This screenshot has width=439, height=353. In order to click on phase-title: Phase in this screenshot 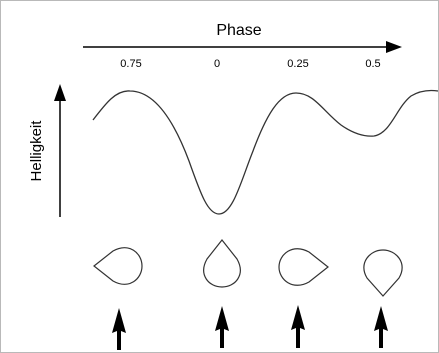, I will do `click(238, 30)`.